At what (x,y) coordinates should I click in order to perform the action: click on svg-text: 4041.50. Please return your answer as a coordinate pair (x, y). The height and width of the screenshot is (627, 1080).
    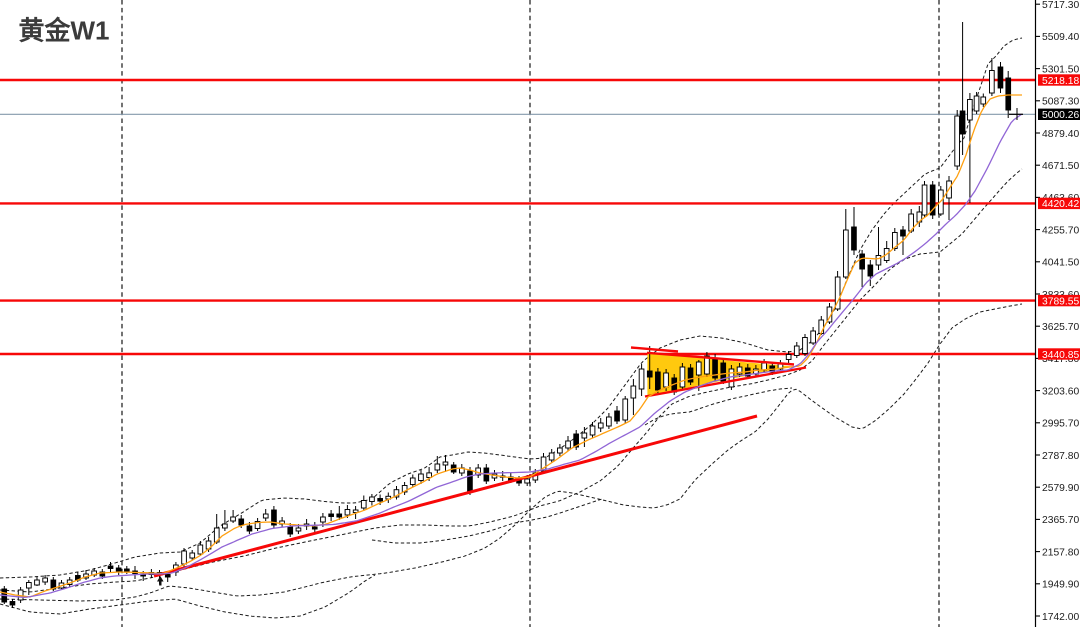
    Looking at the image, I should click on (1060, 263).